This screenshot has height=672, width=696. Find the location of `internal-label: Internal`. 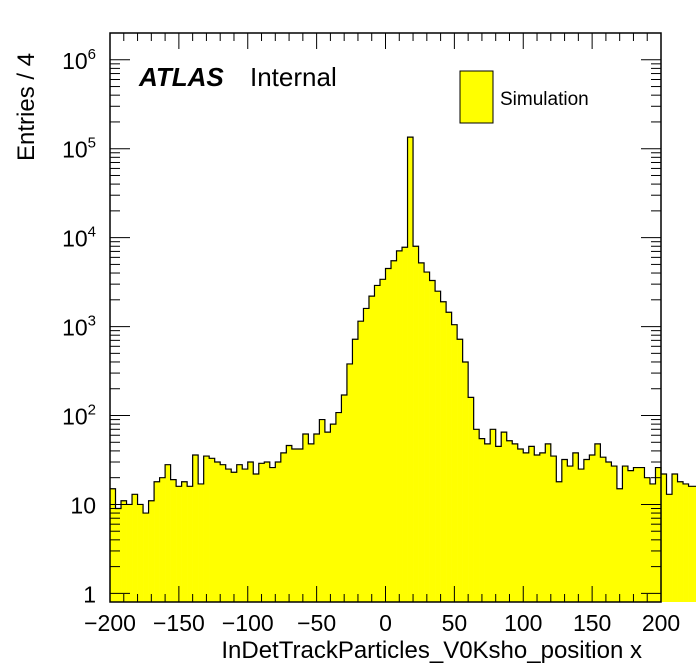

internal-label: Internal is located at coordinates (293, 77).